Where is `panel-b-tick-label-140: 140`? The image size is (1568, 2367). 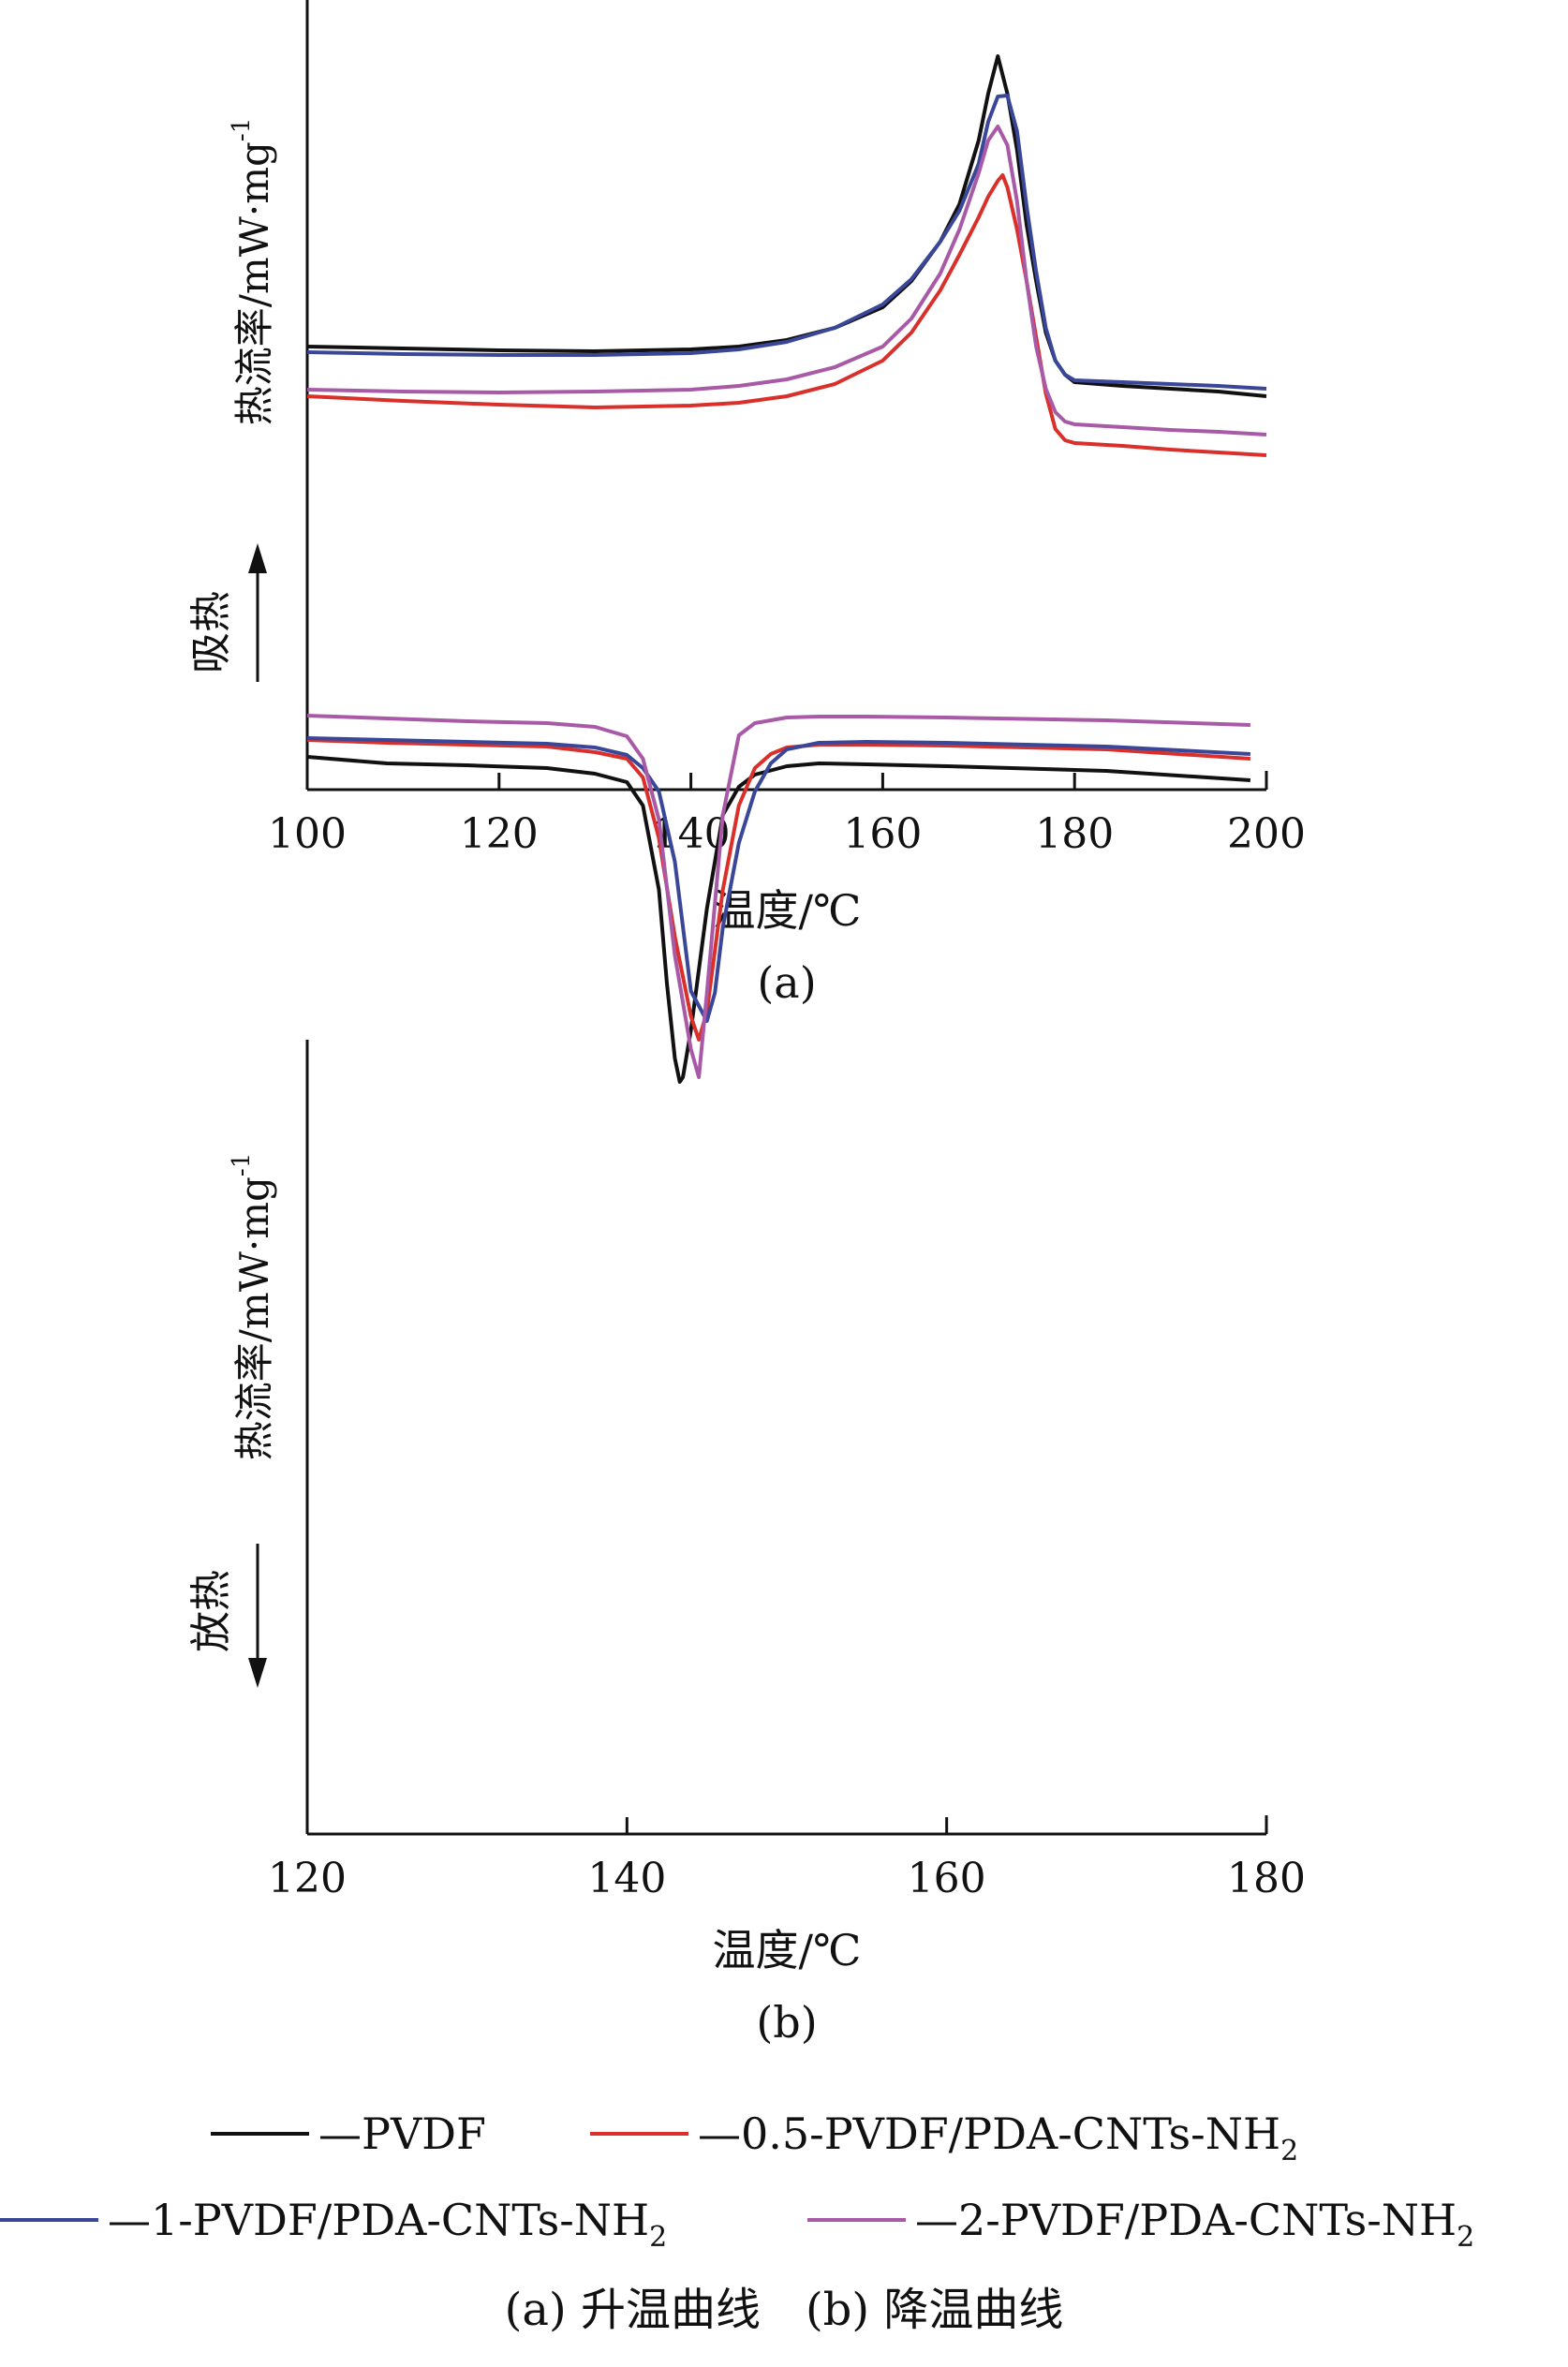
panel-b-tick-label-140: 140 is located at coordinates (626, 1878).